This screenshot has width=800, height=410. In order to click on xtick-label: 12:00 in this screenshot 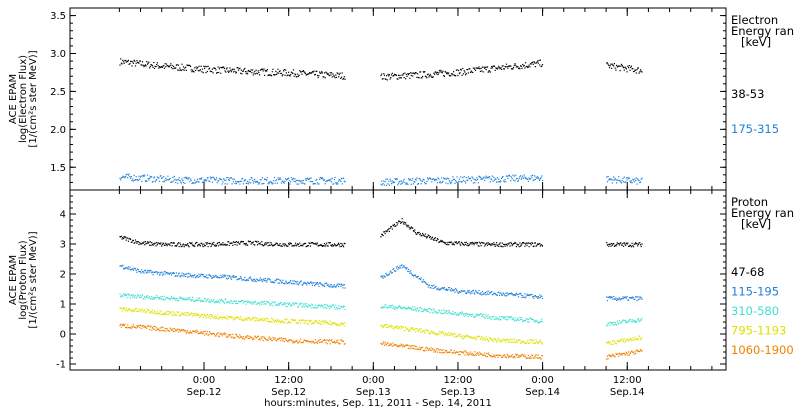, I will do `click(627, 380)`.